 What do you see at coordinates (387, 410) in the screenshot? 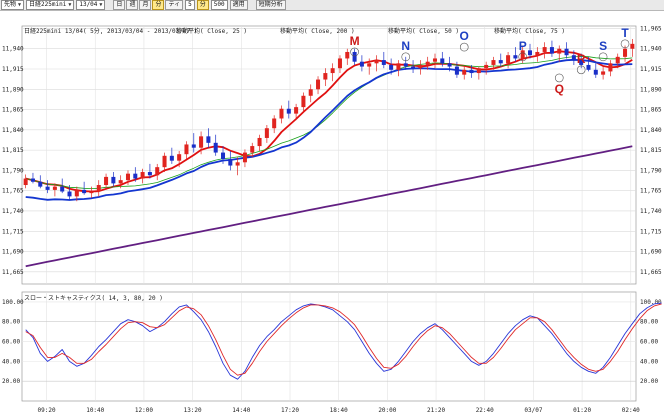
I see `time-tick-label: 20:00` at bounding box center [387, 410].